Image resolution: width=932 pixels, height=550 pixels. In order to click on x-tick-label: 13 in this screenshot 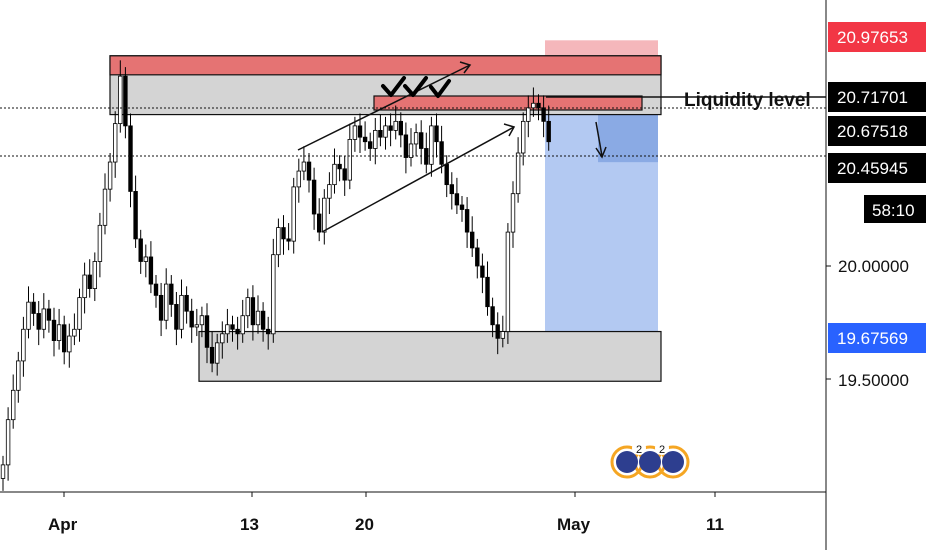, I will do `click(249, 524)`.